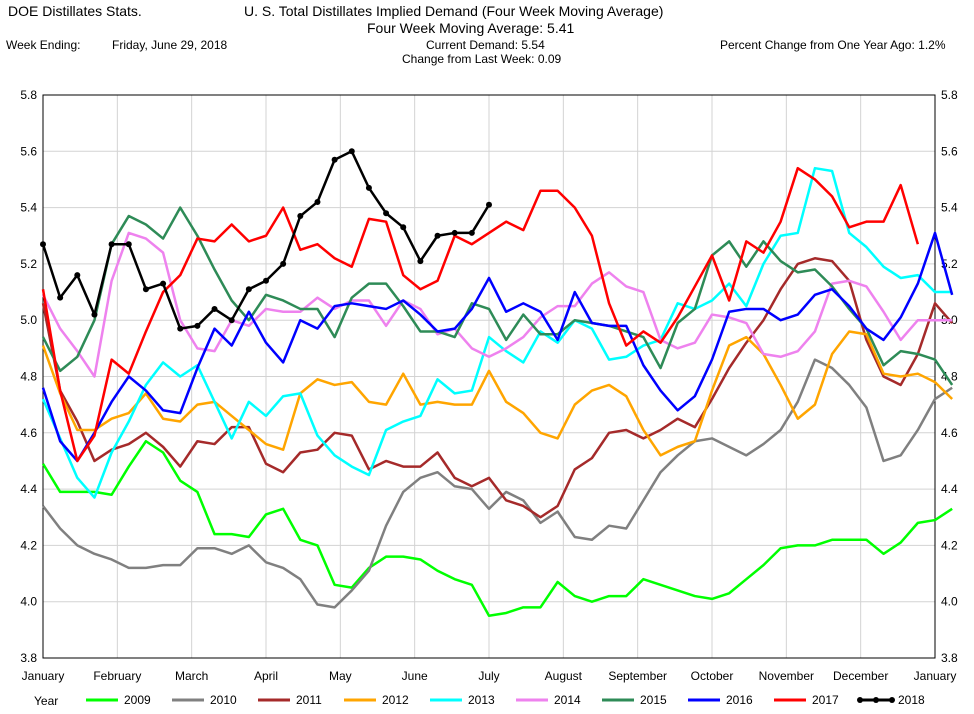  What do you see at coordinates (75, 11) in the screenshot?
I see `app-title: DOE Distillates Stats.` at bounding box center [75, 11].